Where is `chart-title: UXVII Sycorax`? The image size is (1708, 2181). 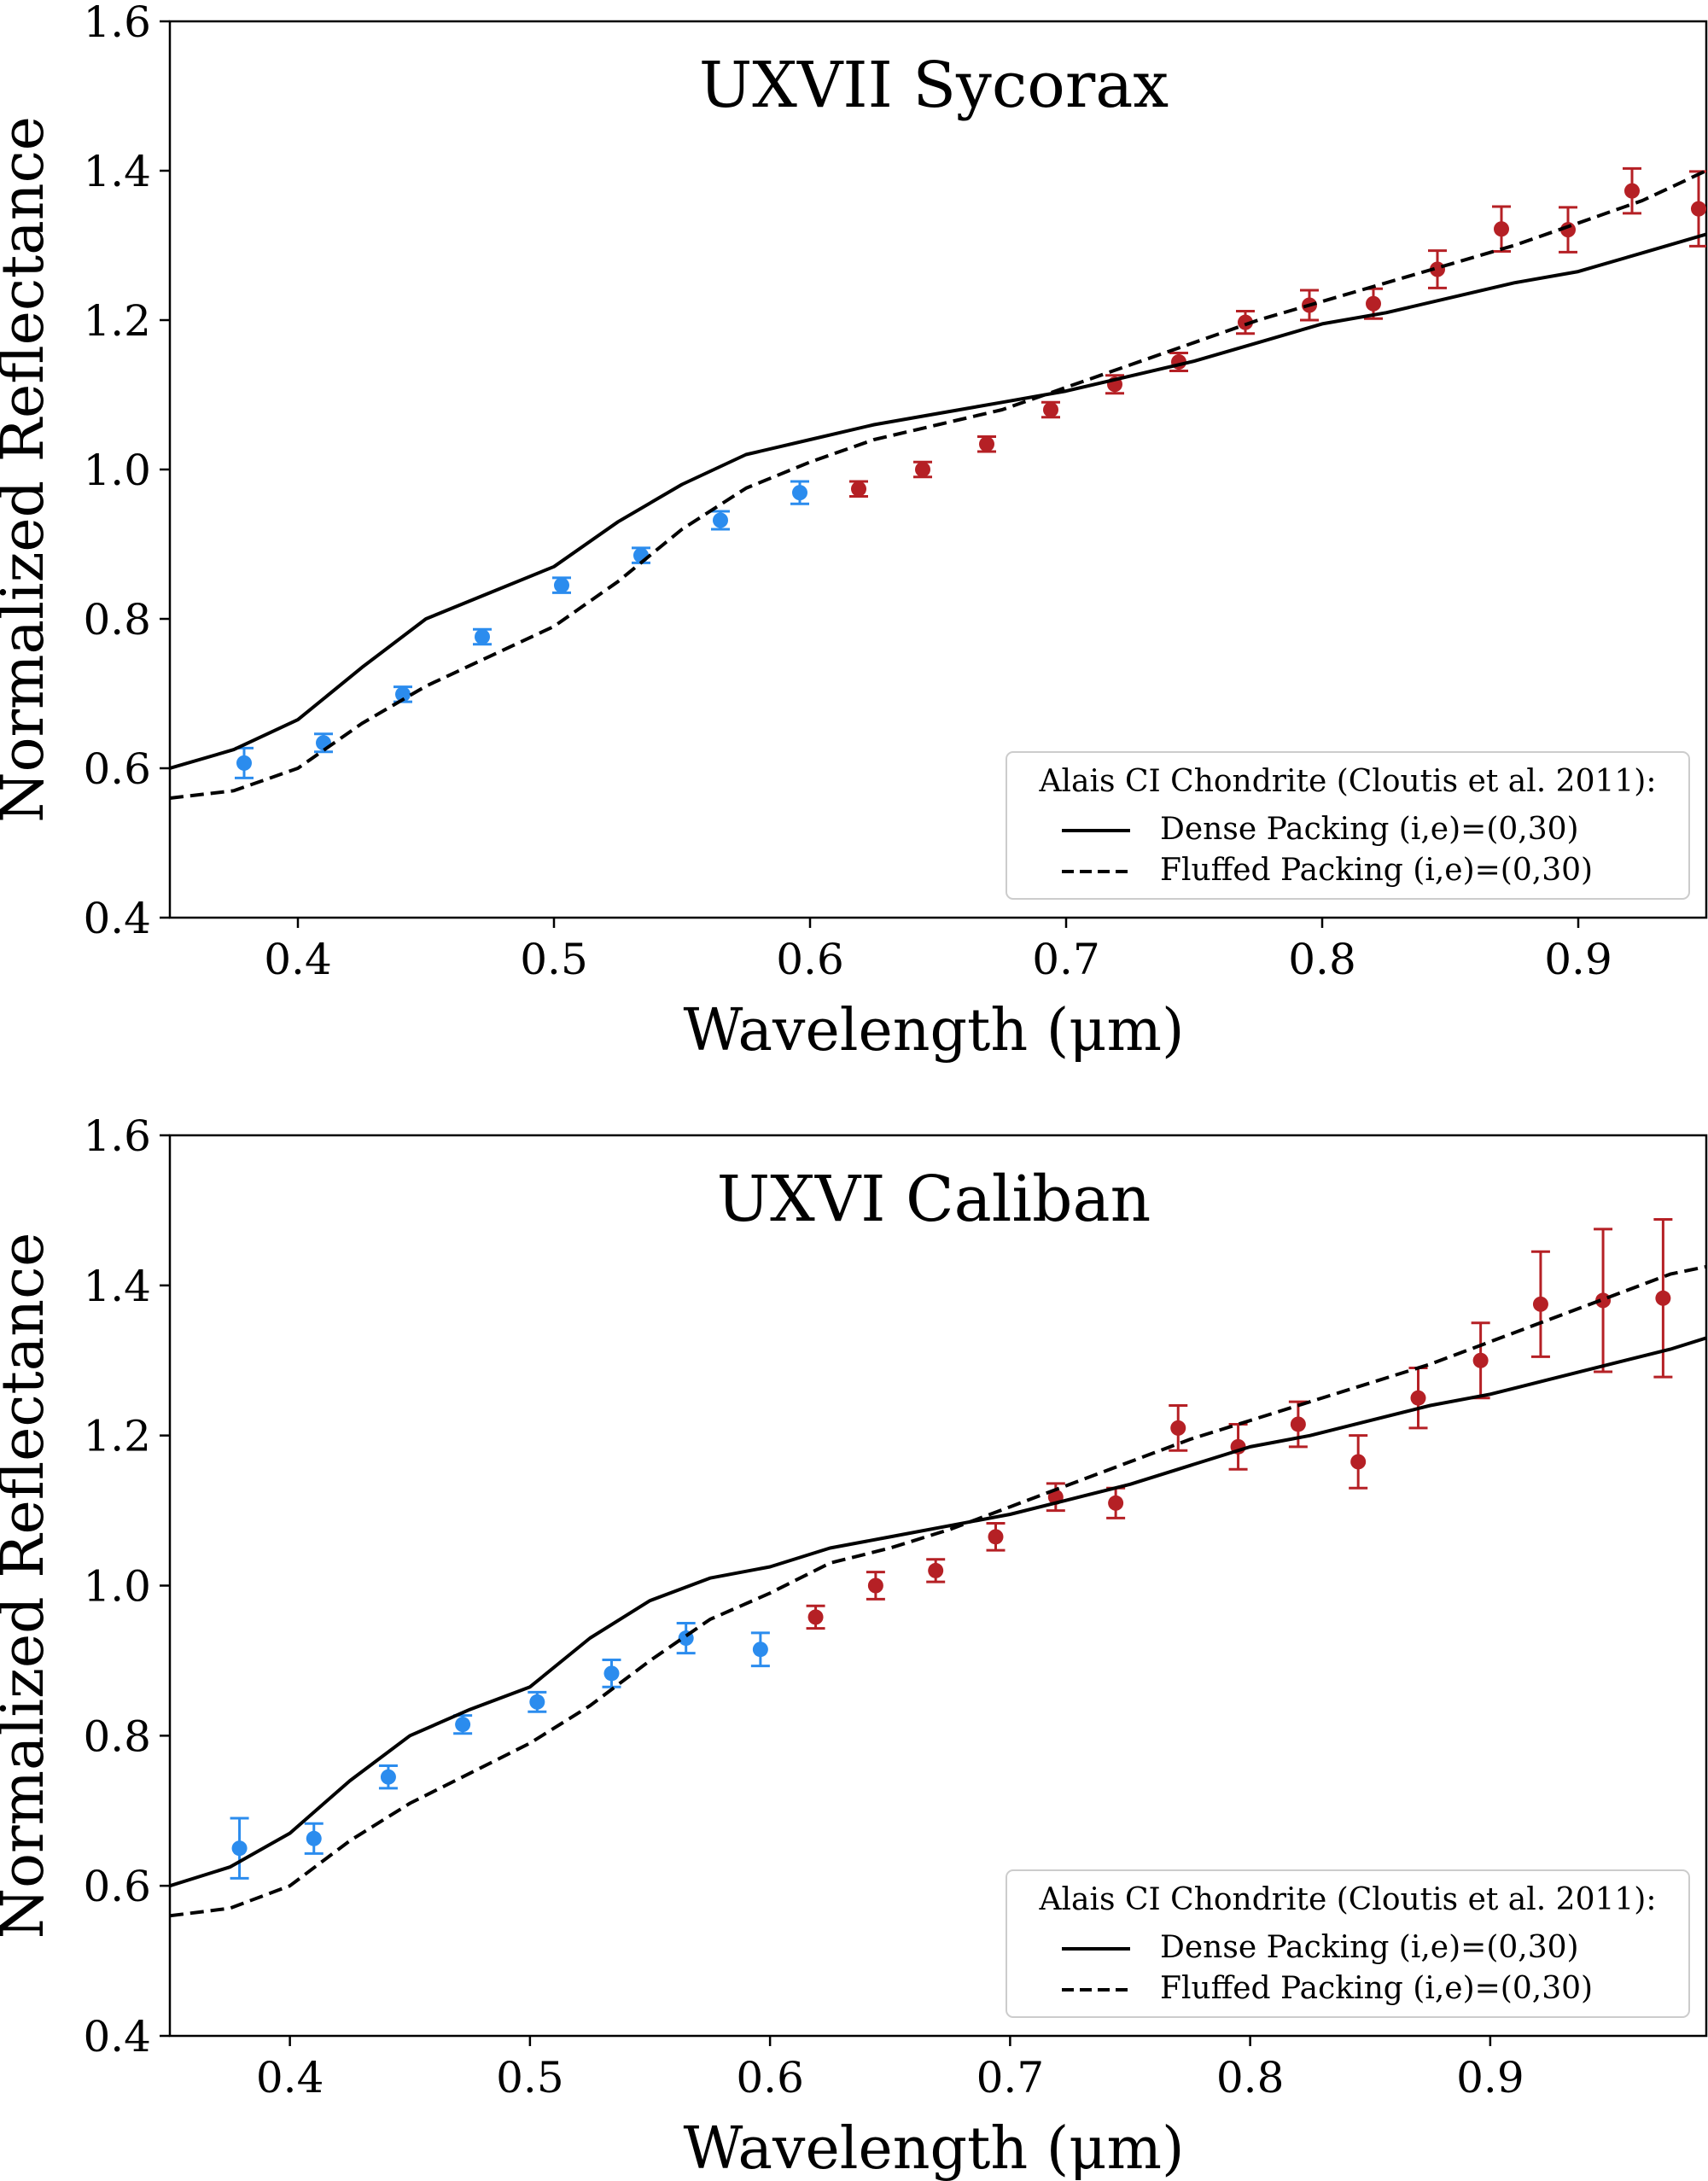 chart-title: UXVII Sycorax is located at coordinates (934, 85).